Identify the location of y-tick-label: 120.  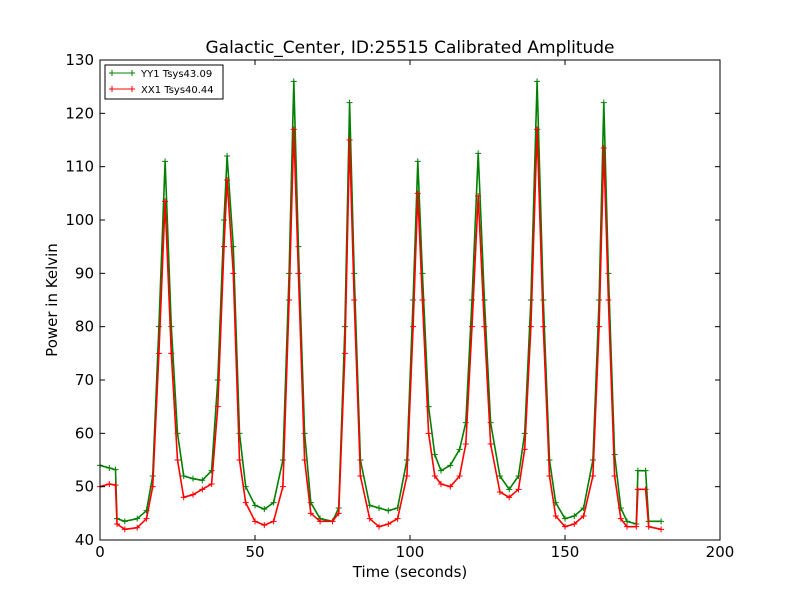
(79, 113).